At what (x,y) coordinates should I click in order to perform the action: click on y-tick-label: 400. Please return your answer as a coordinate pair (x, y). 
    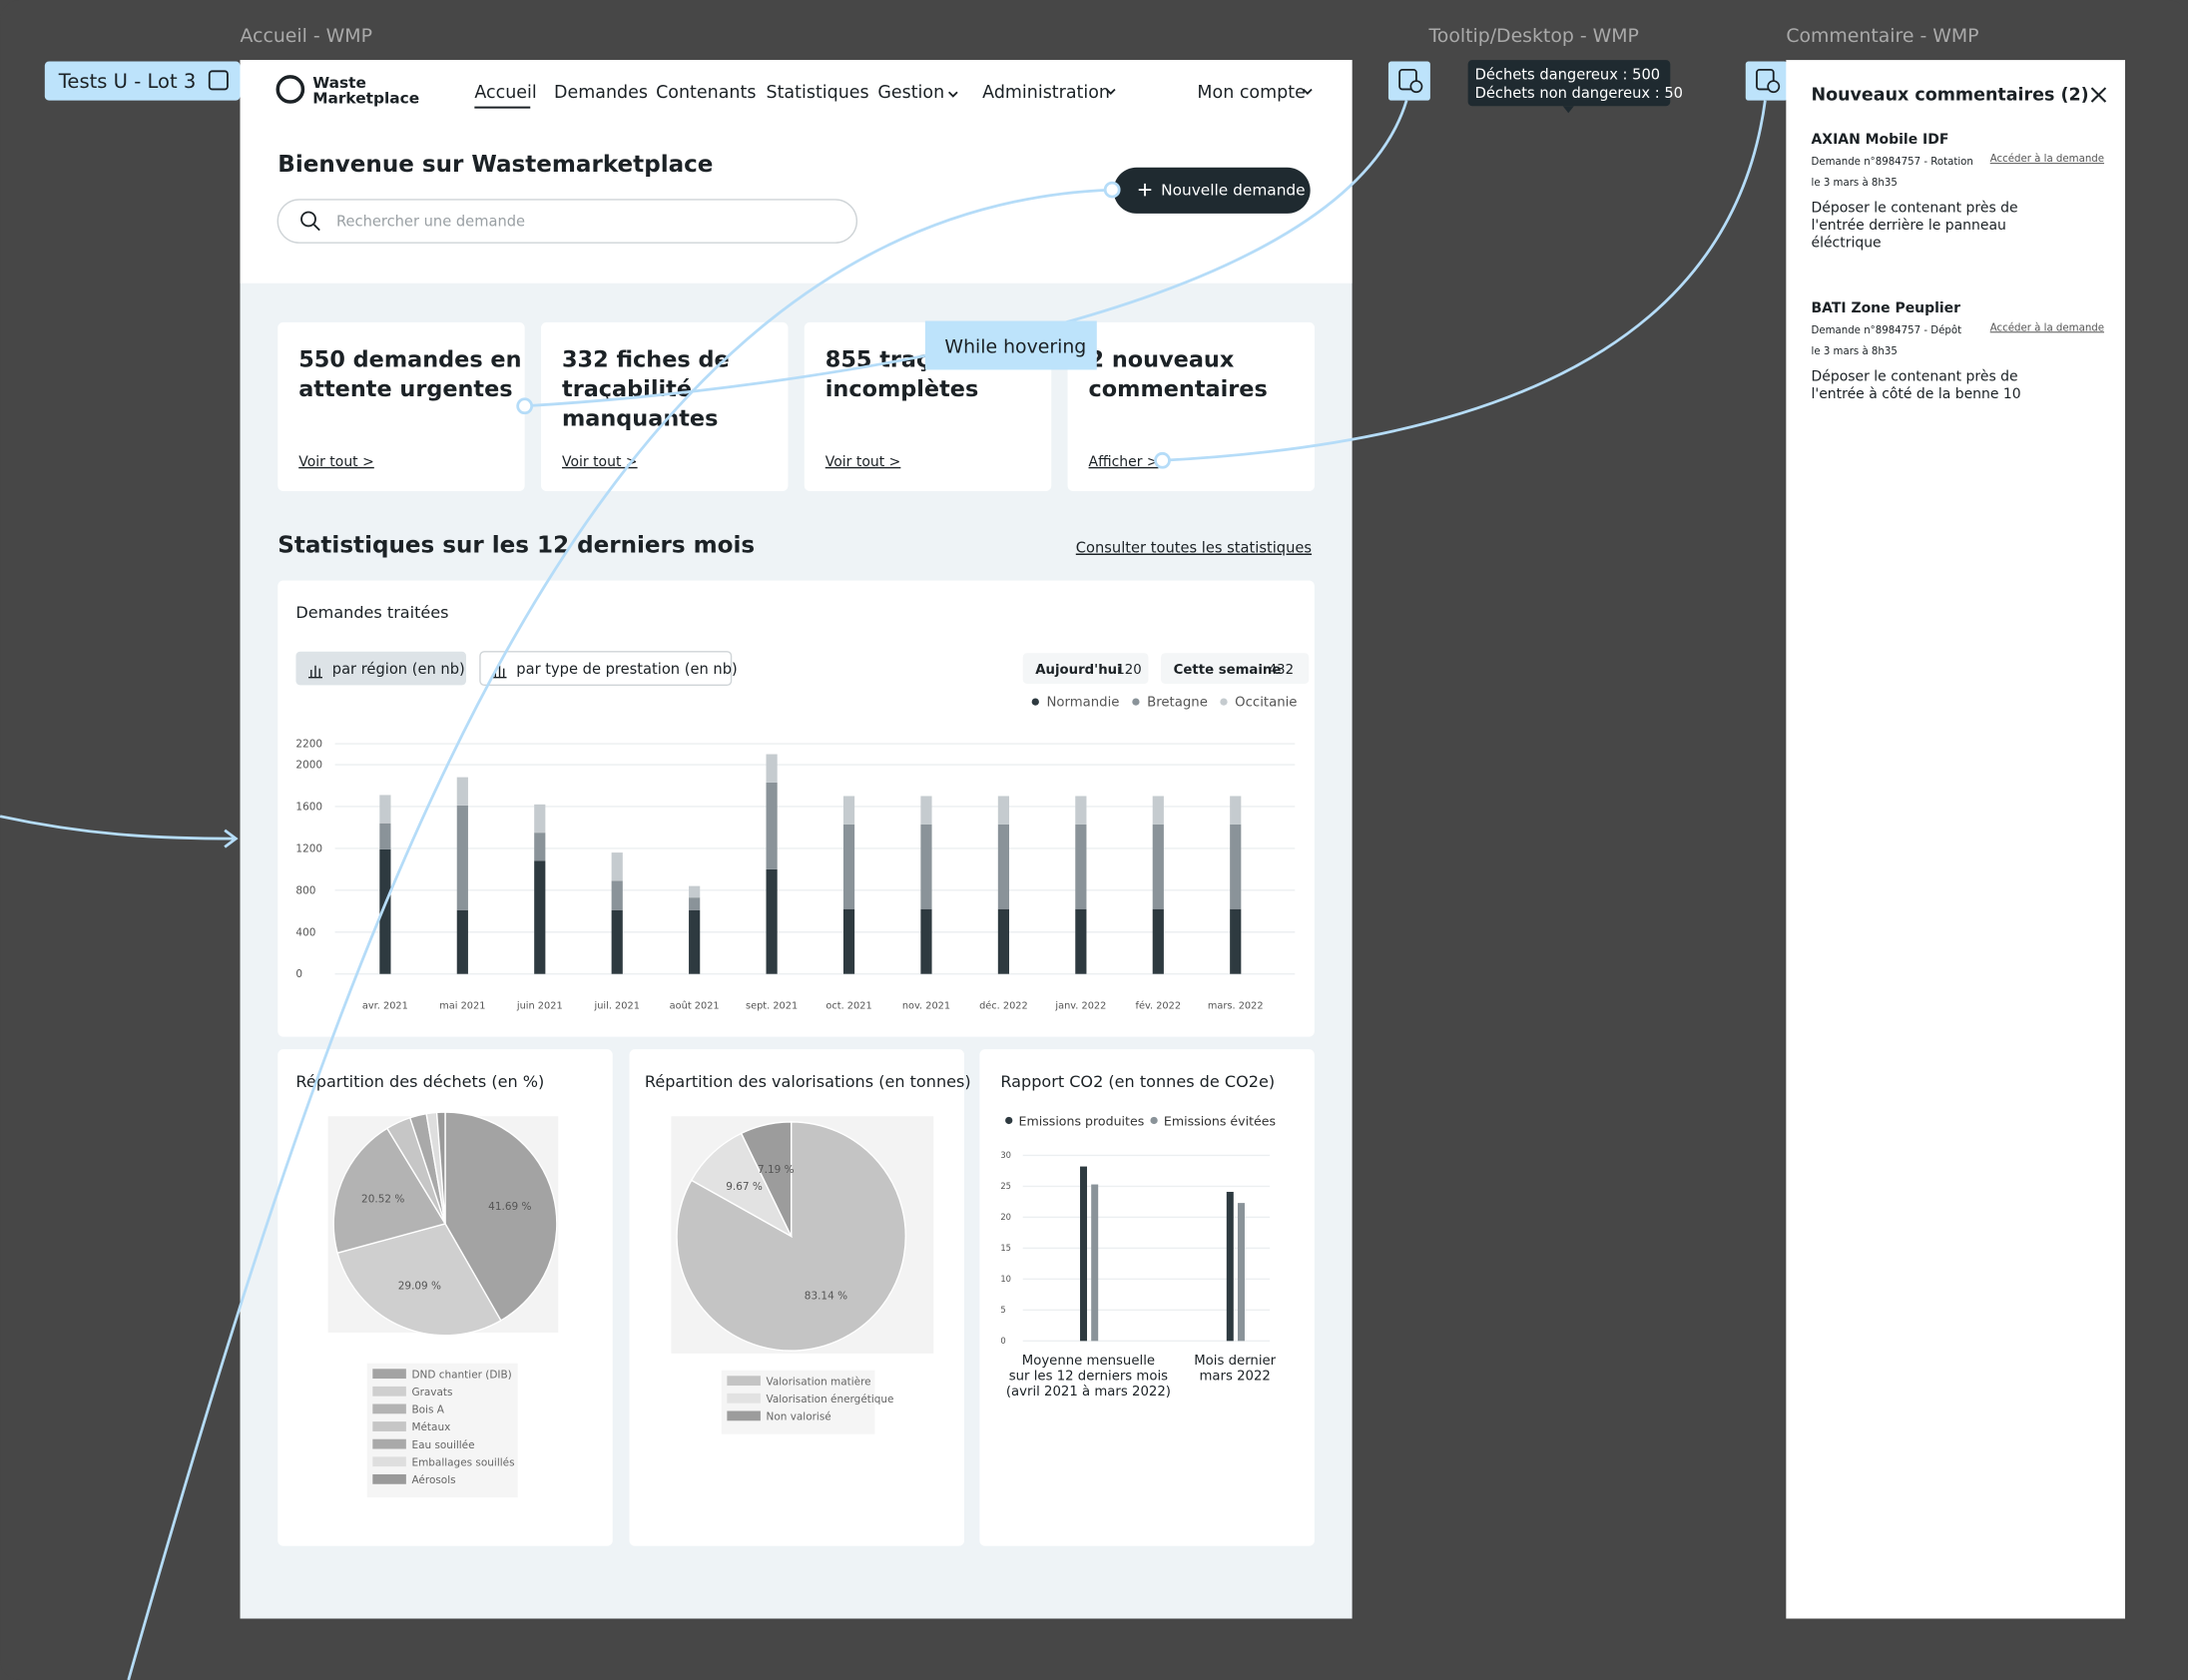
    Looking at the image, I should click on (305, 932).